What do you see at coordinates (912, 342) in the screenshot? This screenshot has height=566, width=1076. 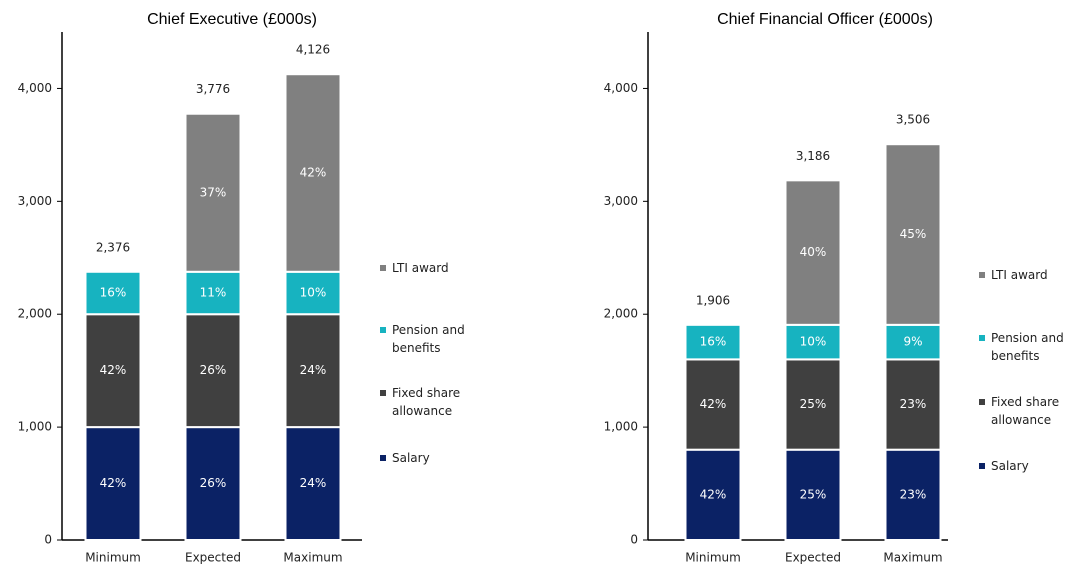 I see `share-label: 9%` at bounding box center [912, 342].